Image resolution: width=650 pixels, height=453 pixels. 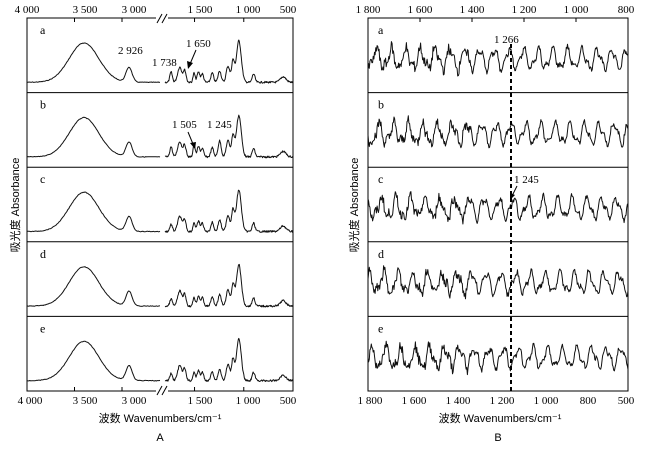 What do you see at coordinates (502, 401) in the screenshot?
I see `b-bottom-tick-label: 1 200` at bounding box center [502, 401].